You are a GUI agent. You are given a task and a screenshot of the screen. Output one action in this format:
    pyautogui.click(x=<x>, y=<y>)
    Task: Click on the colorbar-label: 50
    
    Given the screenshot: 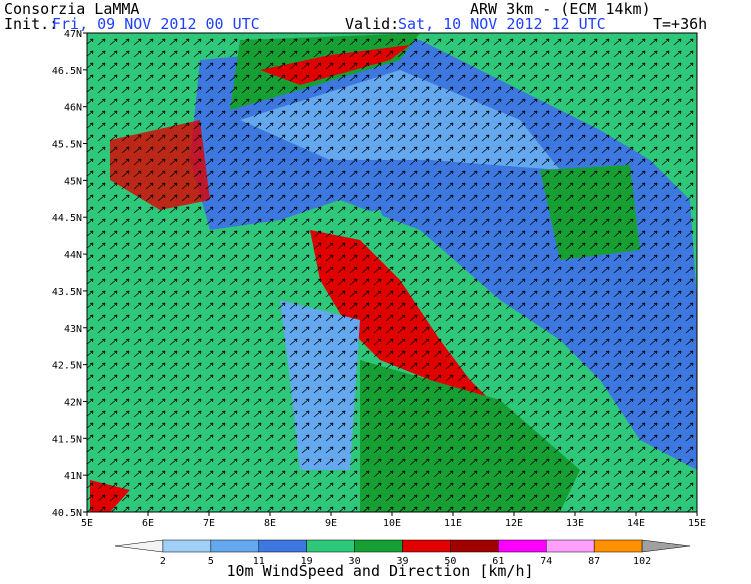 What is the action you would take?
    pyautogui.click(x=450, y=561)
    